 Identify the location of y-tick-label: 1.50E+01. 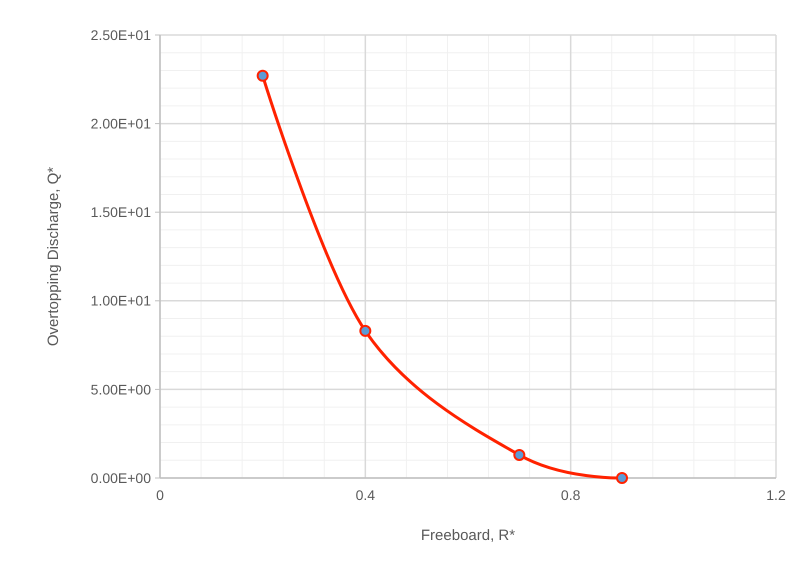
(121, 212).